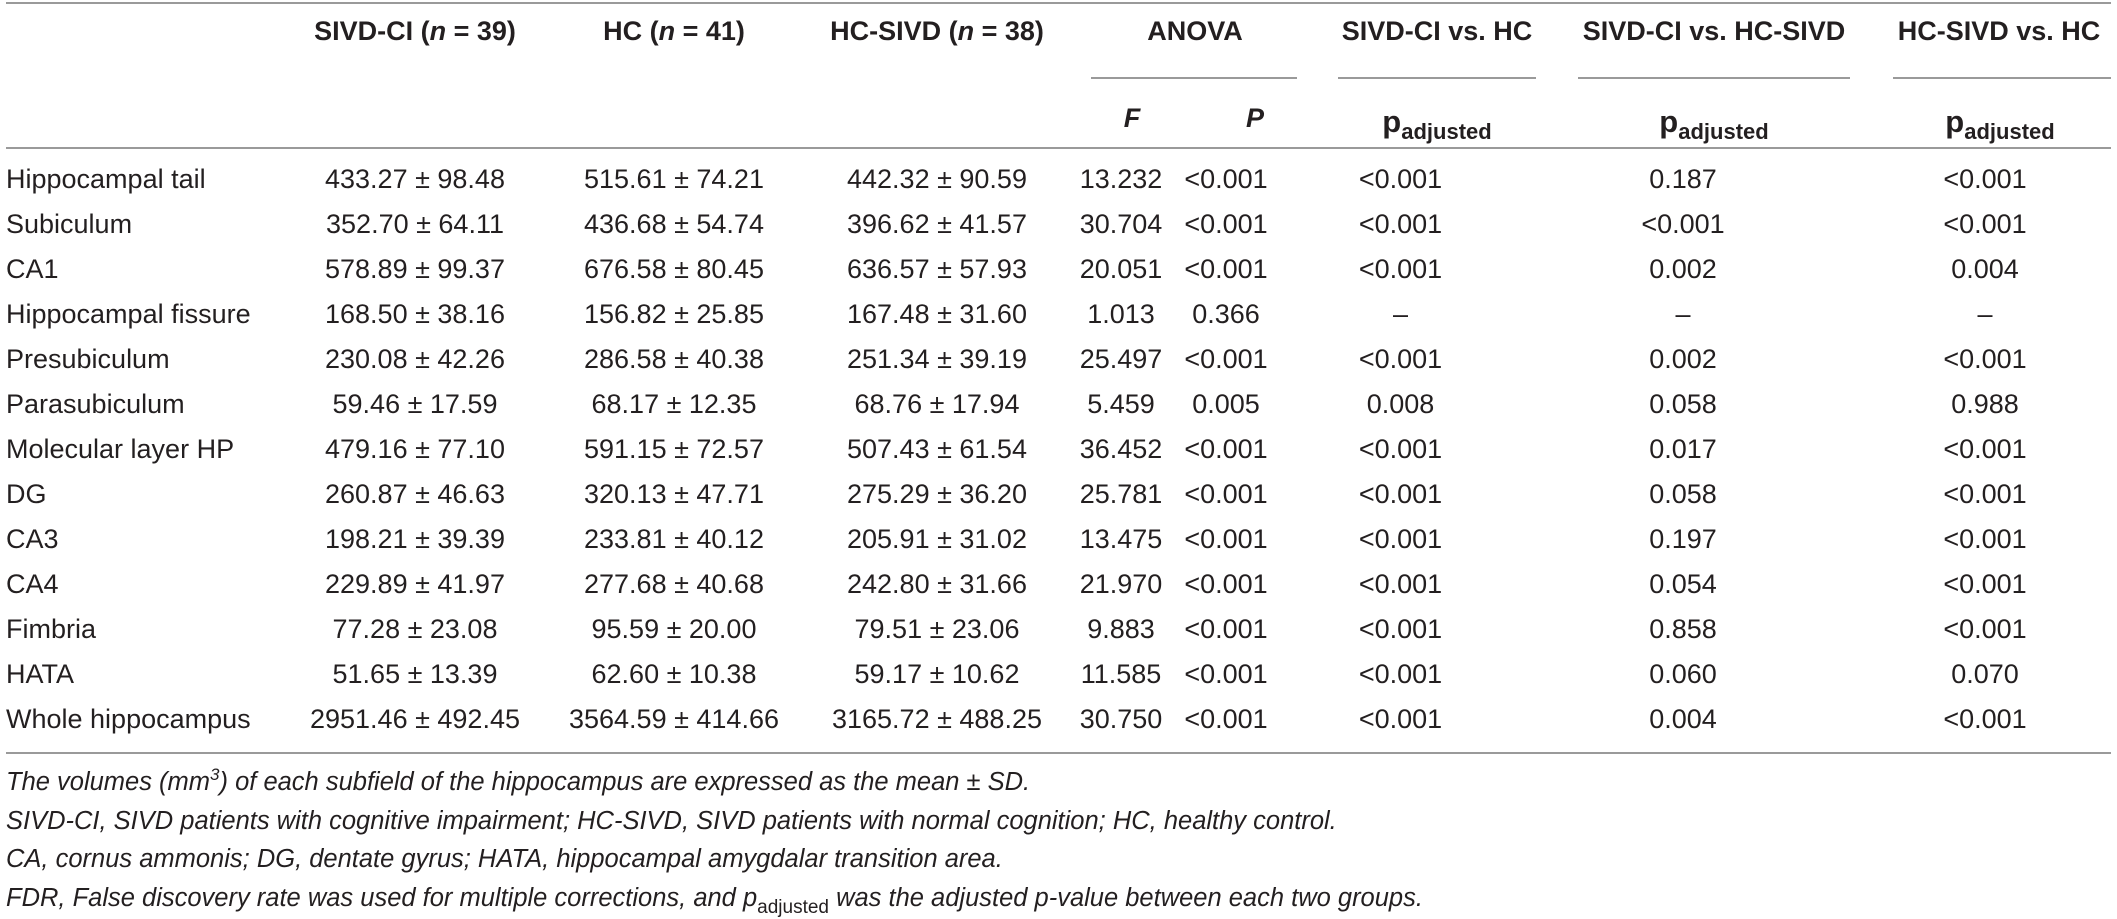 This screenshot has width=2117, height=919. What do you see at coordinates (674, 269) in the screenshot?
I see `hc-value: 676.58 ± 80.45` at bounding box center [674, 269].